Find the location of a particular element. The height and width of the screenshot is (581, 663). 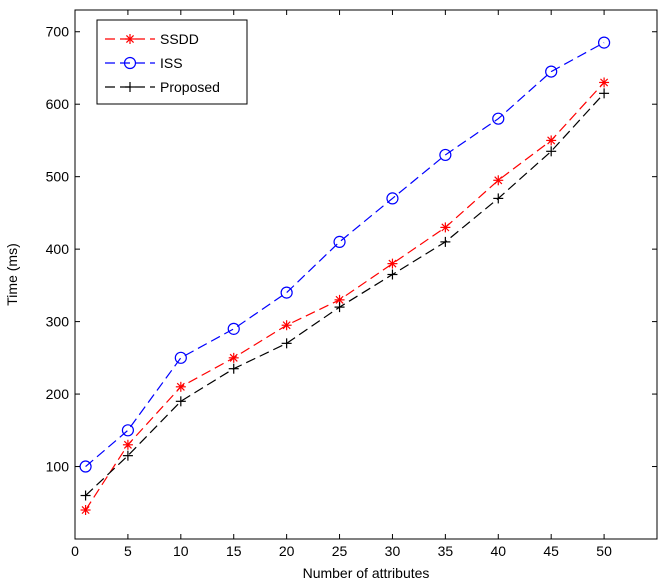

legend-entry-ssdd: SSDD is located at coordinates (152, 39).